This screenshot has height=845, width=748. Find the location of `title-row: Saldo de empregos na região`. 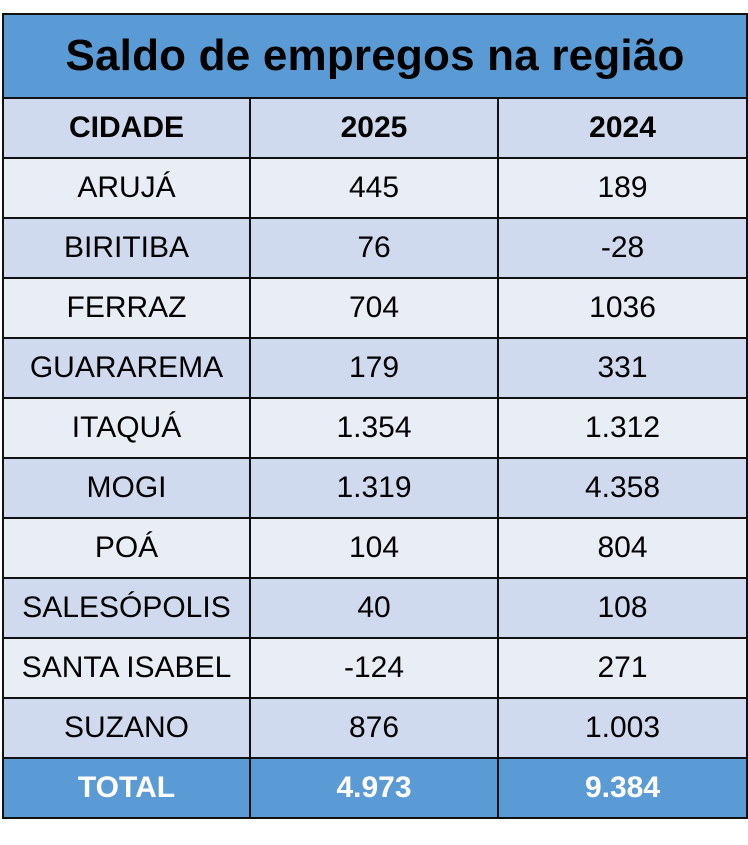

title-row: Saldo de empregos na região is located at coordinates (374, 56).